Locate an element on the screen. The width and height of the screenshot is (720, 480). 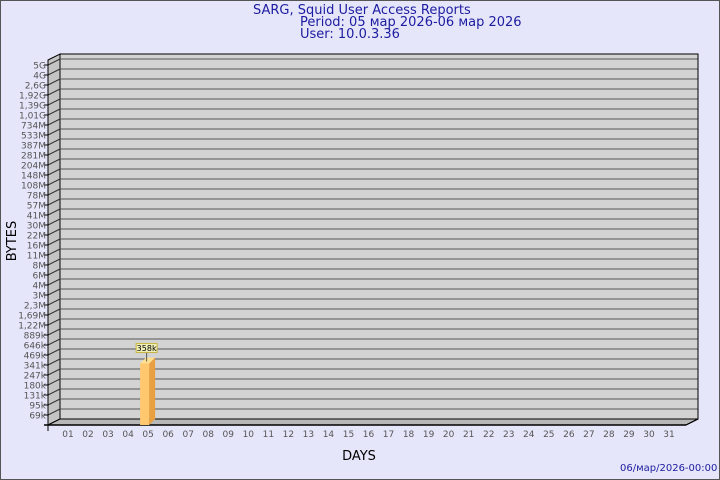
y-tick-label: 341k is located at coordinates (35, 367).